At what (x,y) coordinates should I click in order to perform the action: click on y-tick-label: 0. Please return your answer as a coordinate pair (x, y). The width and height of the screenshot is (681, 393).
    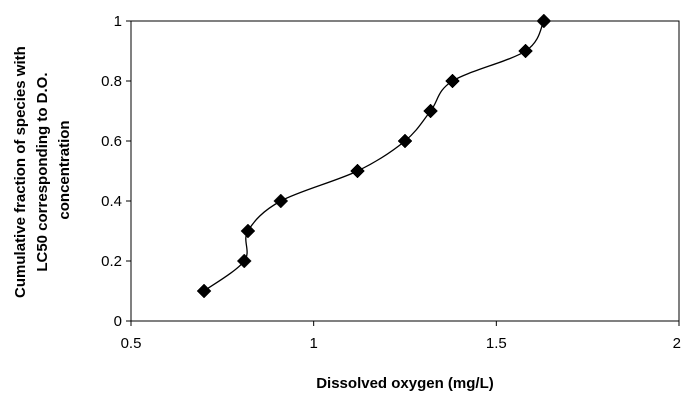
    Looking at the image, I should click on (118, 321).